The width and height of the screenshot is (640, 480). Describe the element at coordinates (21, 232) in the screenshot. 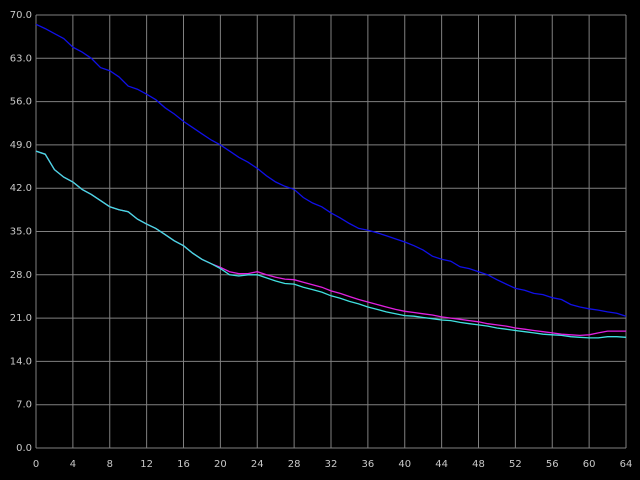

I see `y-tick-label: 35.0` at that location.